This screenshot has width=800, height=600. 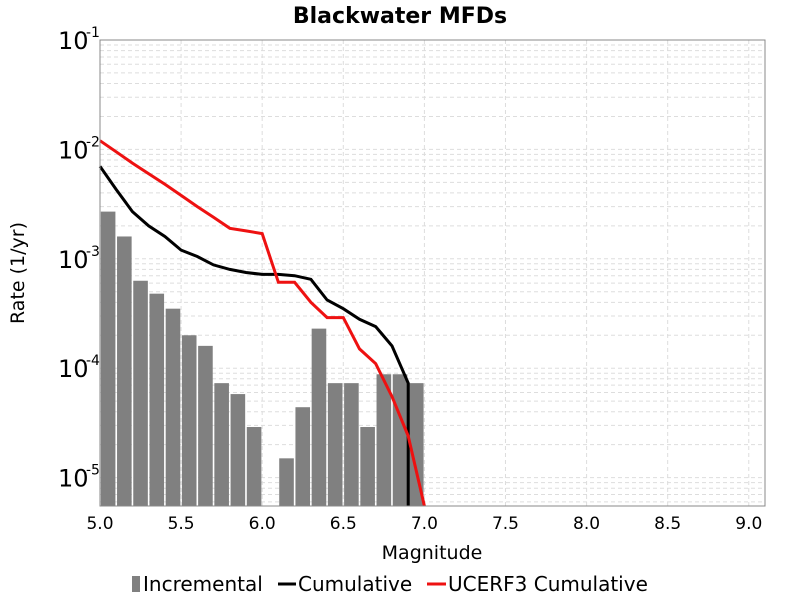 What do you see at coordinates (93, 142) in the screenshot?
I see `y-tick-exponent: -2` at bounding box center [93, 142].